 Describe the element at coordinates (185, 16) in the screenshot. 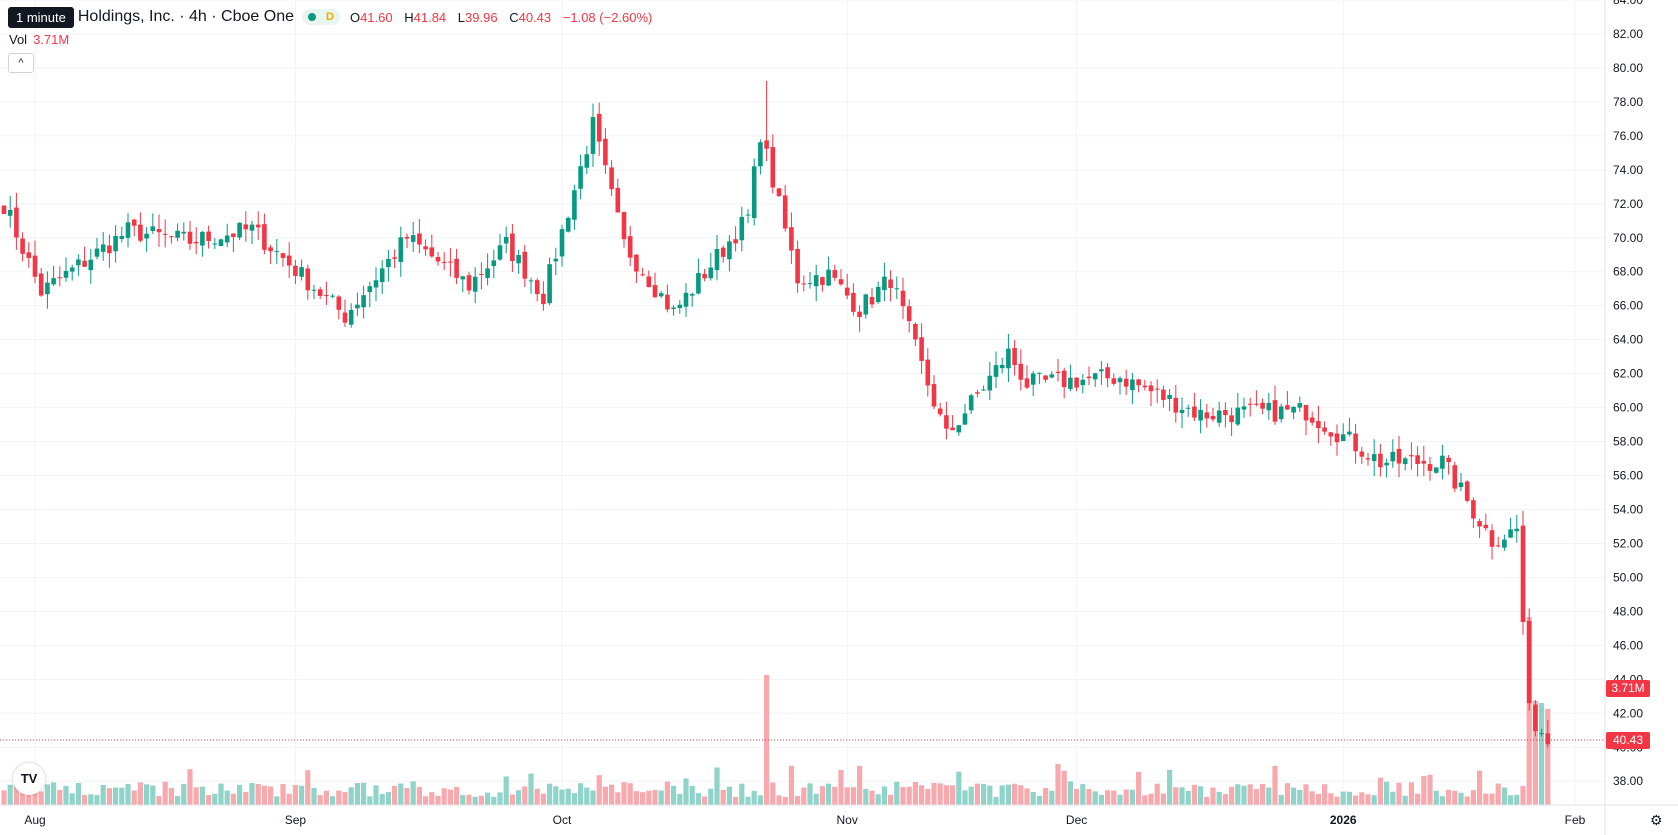

I see `symbol-title: Holdings, Inc. · 4h · Cboe One` at that location.